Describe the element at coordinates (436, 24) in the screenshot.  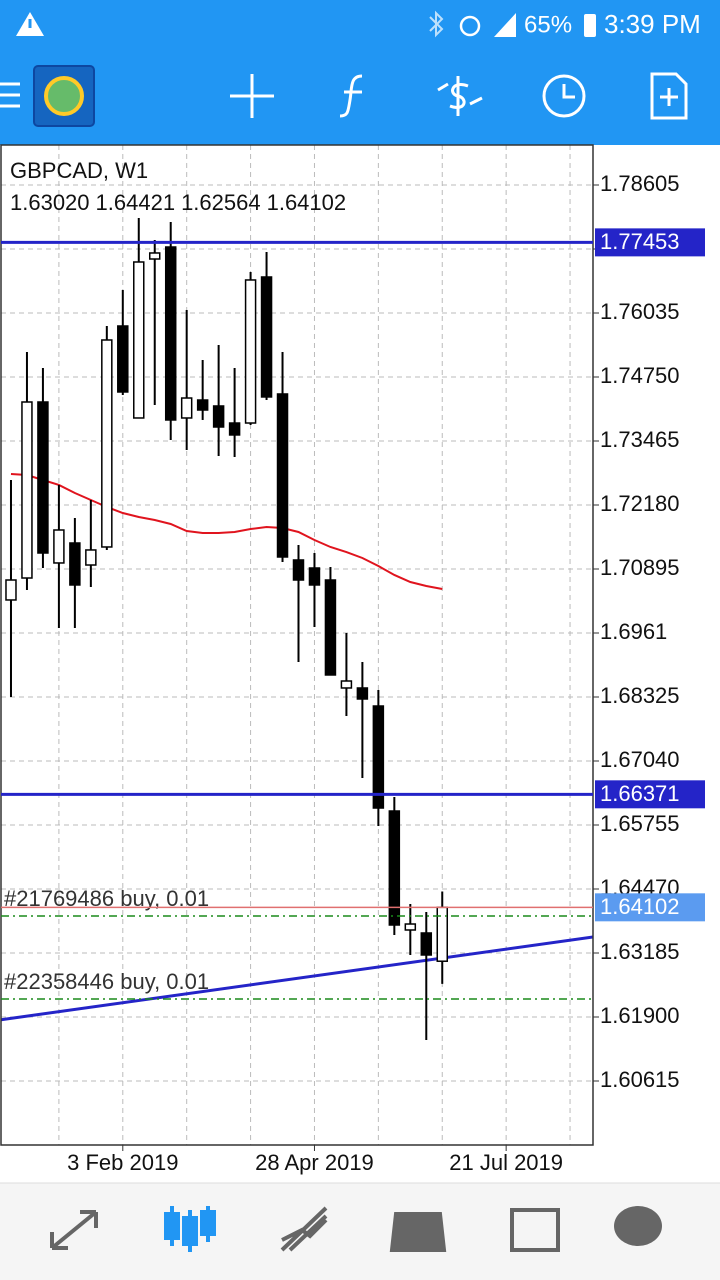
I see `bluetooth-icon` at that location.